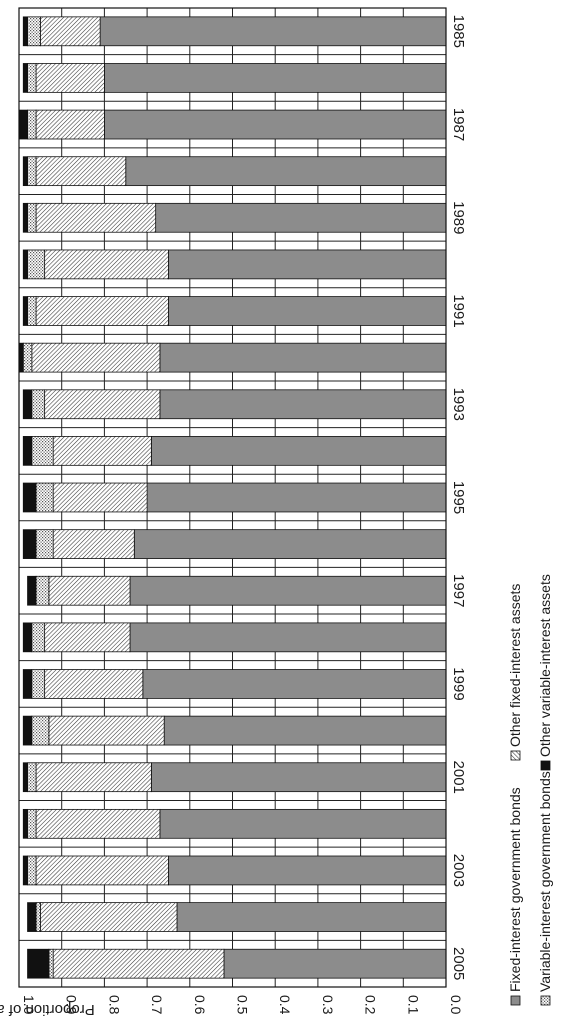 The image size is (567, 1023). I want to click on legend-label: Other variable-interest assets, so click(545, 665).